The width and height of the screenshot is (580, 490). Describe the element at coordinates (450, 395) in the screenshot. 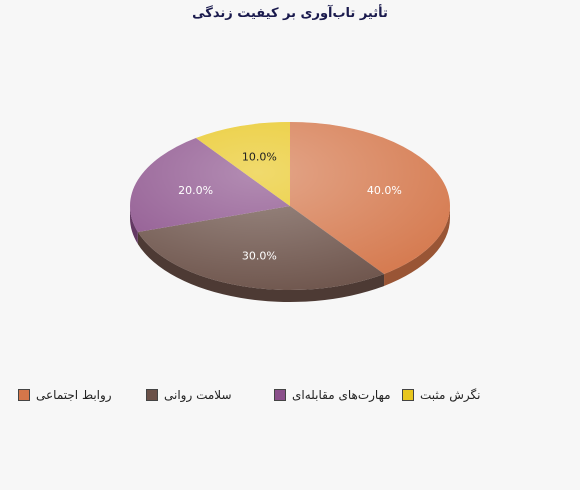

I see `legend-label: نگرش مثبت` at that location.